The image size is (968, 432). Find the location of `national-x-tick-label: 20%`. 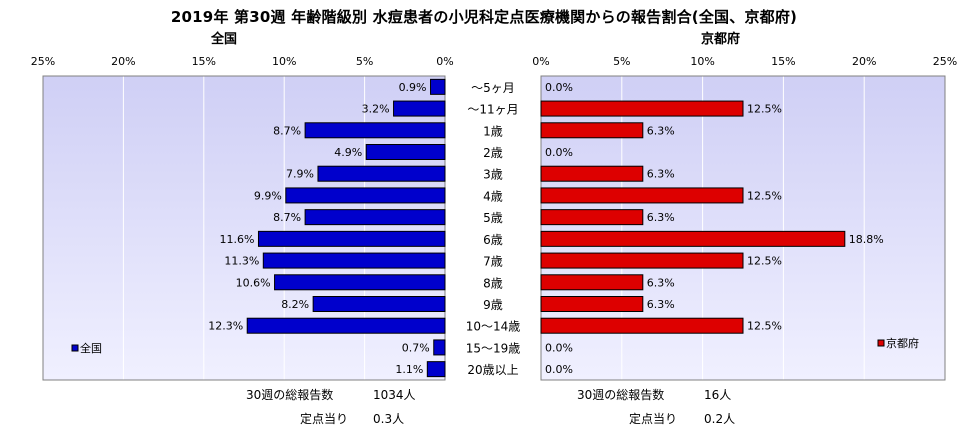

national-x-tick-label: 20% is located at coordinates (123, 61).